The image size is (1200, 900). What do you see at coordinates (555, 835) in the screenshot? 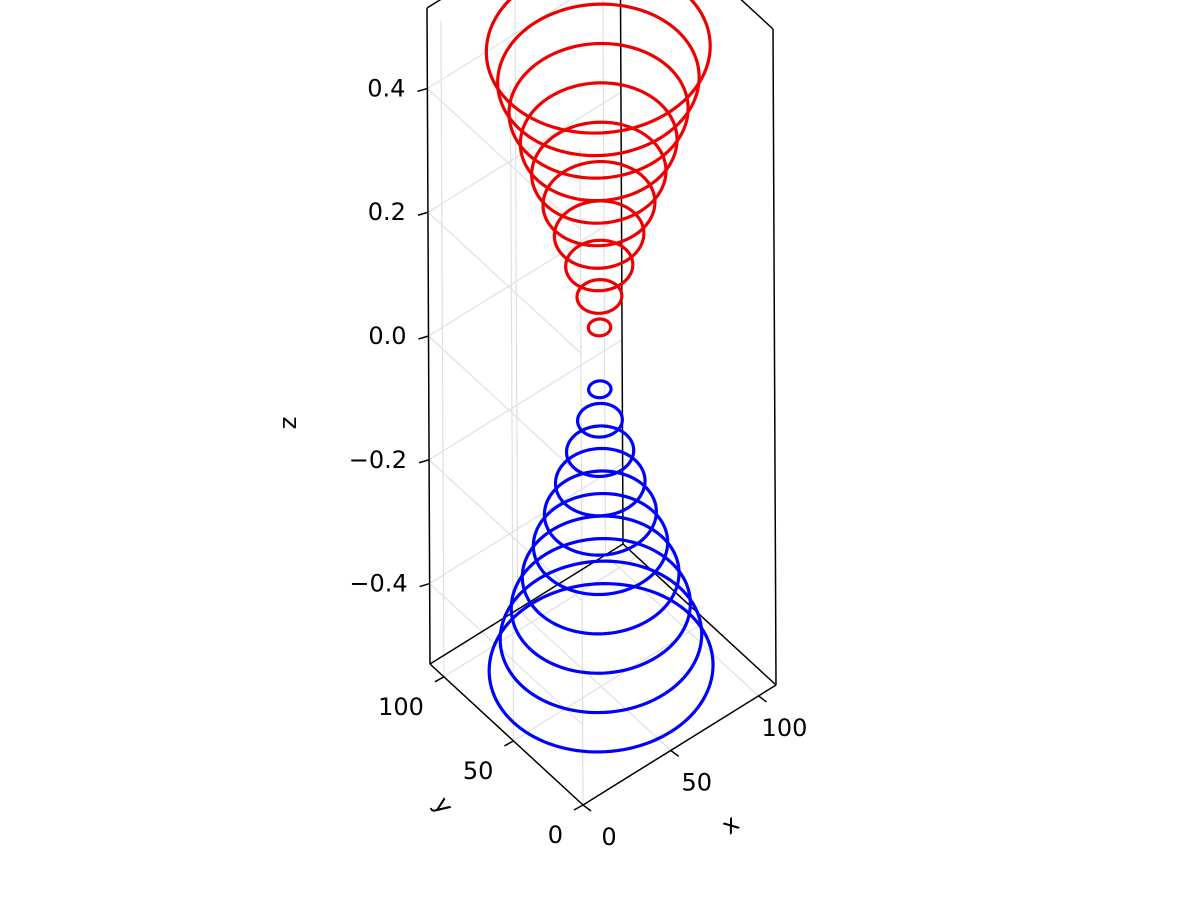
I see `y-tick-label-0: 0` at bounding box center [555, 835].